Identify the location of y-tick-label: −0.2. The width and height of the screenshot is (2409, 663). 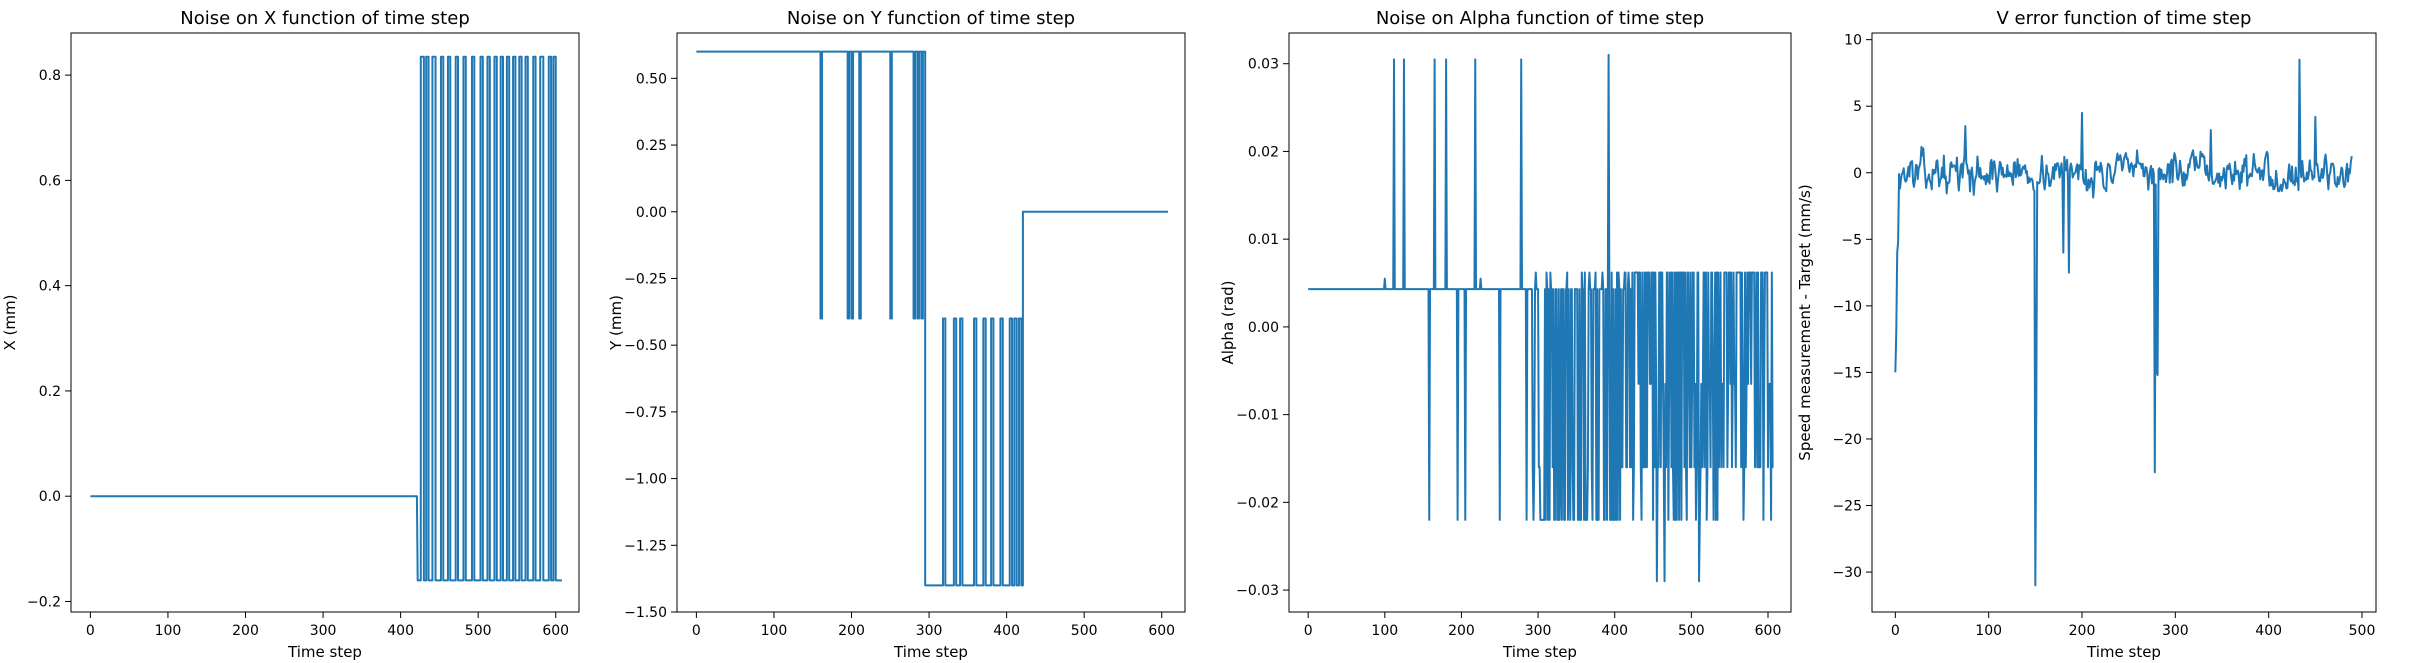
(44, 602).